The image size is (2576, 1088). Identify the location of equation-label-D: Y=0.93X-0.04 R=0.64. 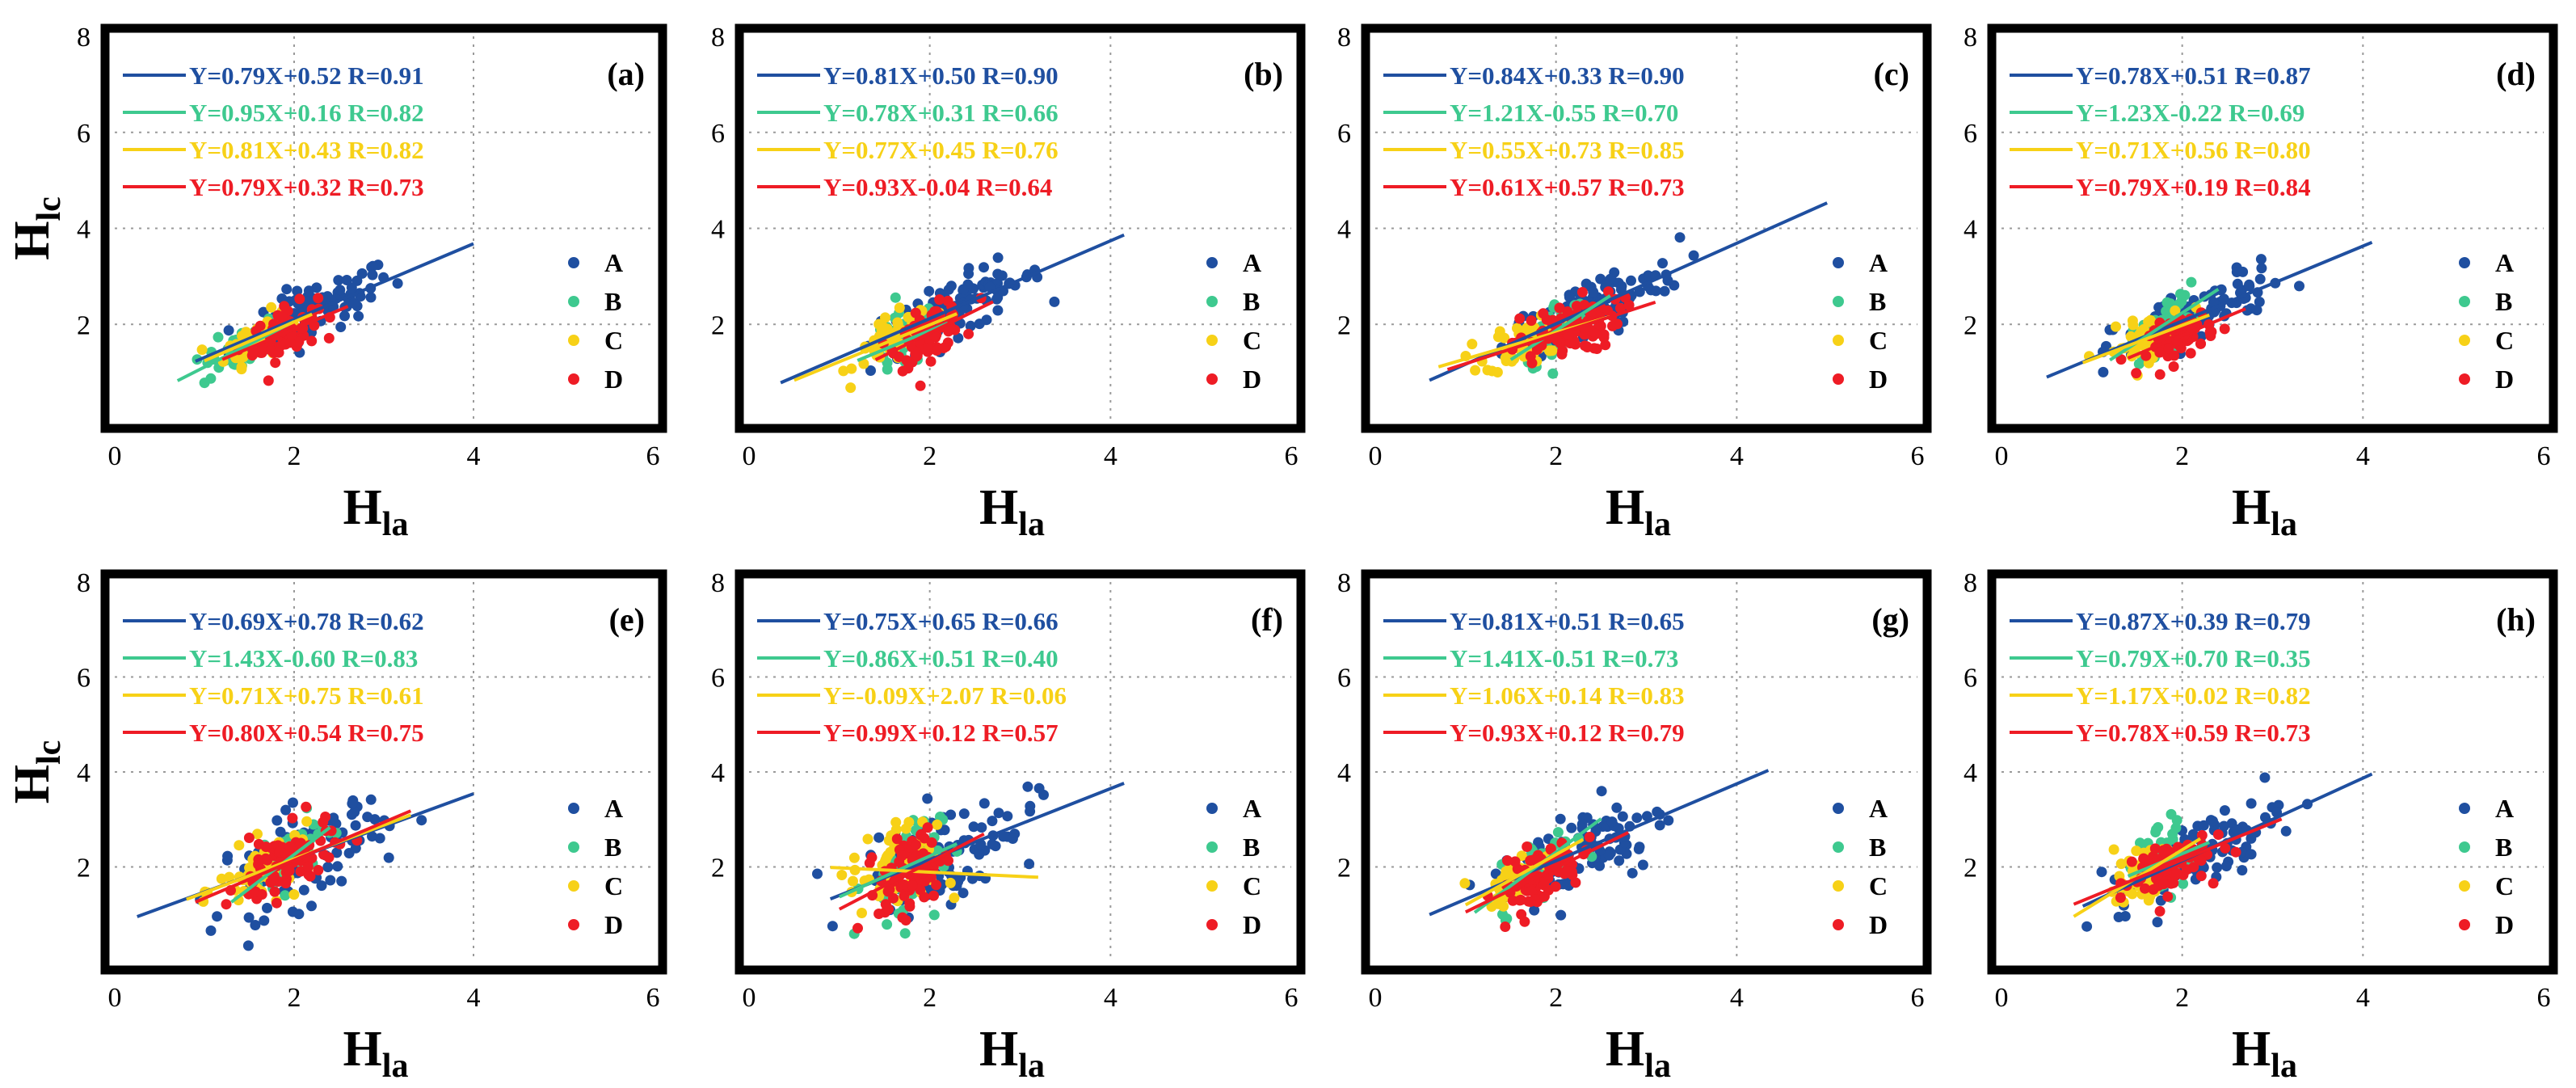
(937, 187).